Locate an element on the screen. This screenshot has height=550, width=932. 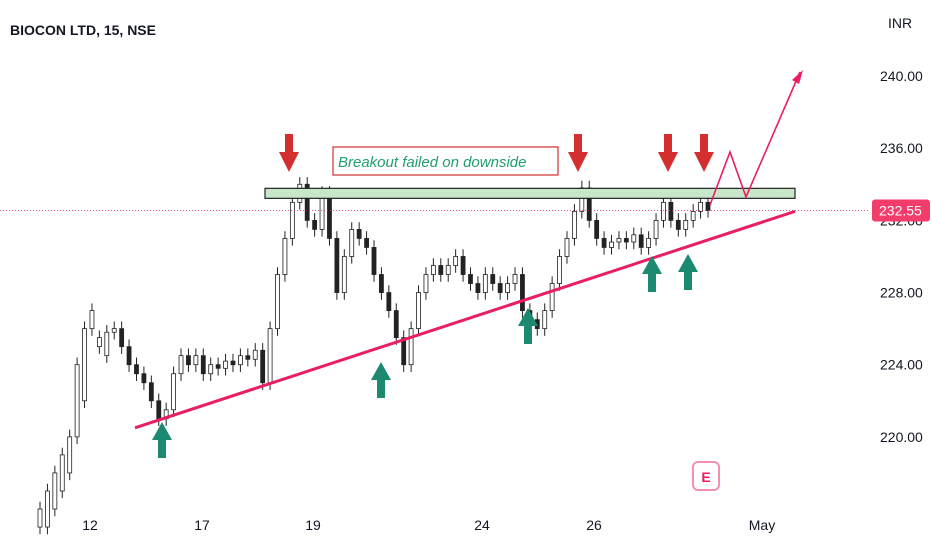
earnings-badge-label: E is located at coordinates (705, 477).